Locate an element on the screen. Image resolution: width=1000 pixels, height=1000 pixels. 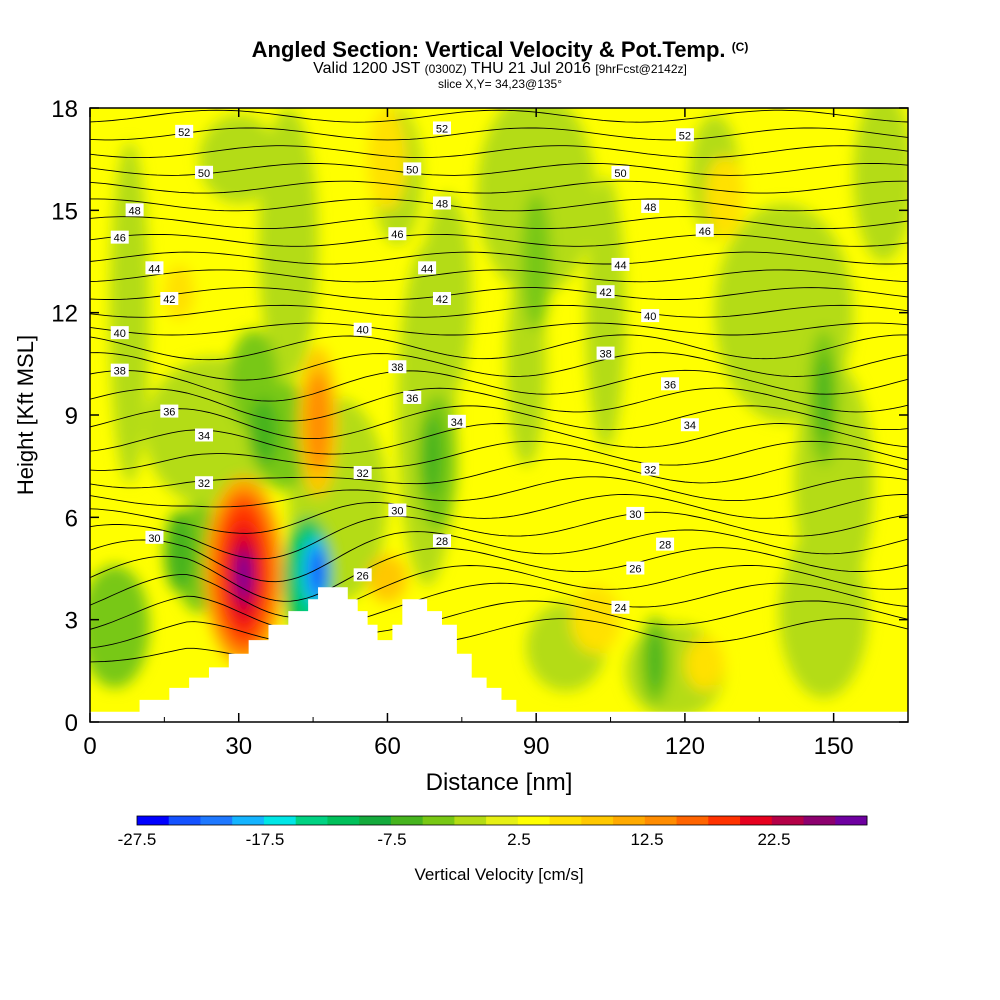
contour-label: 38 is located at coordinates (397, 368).